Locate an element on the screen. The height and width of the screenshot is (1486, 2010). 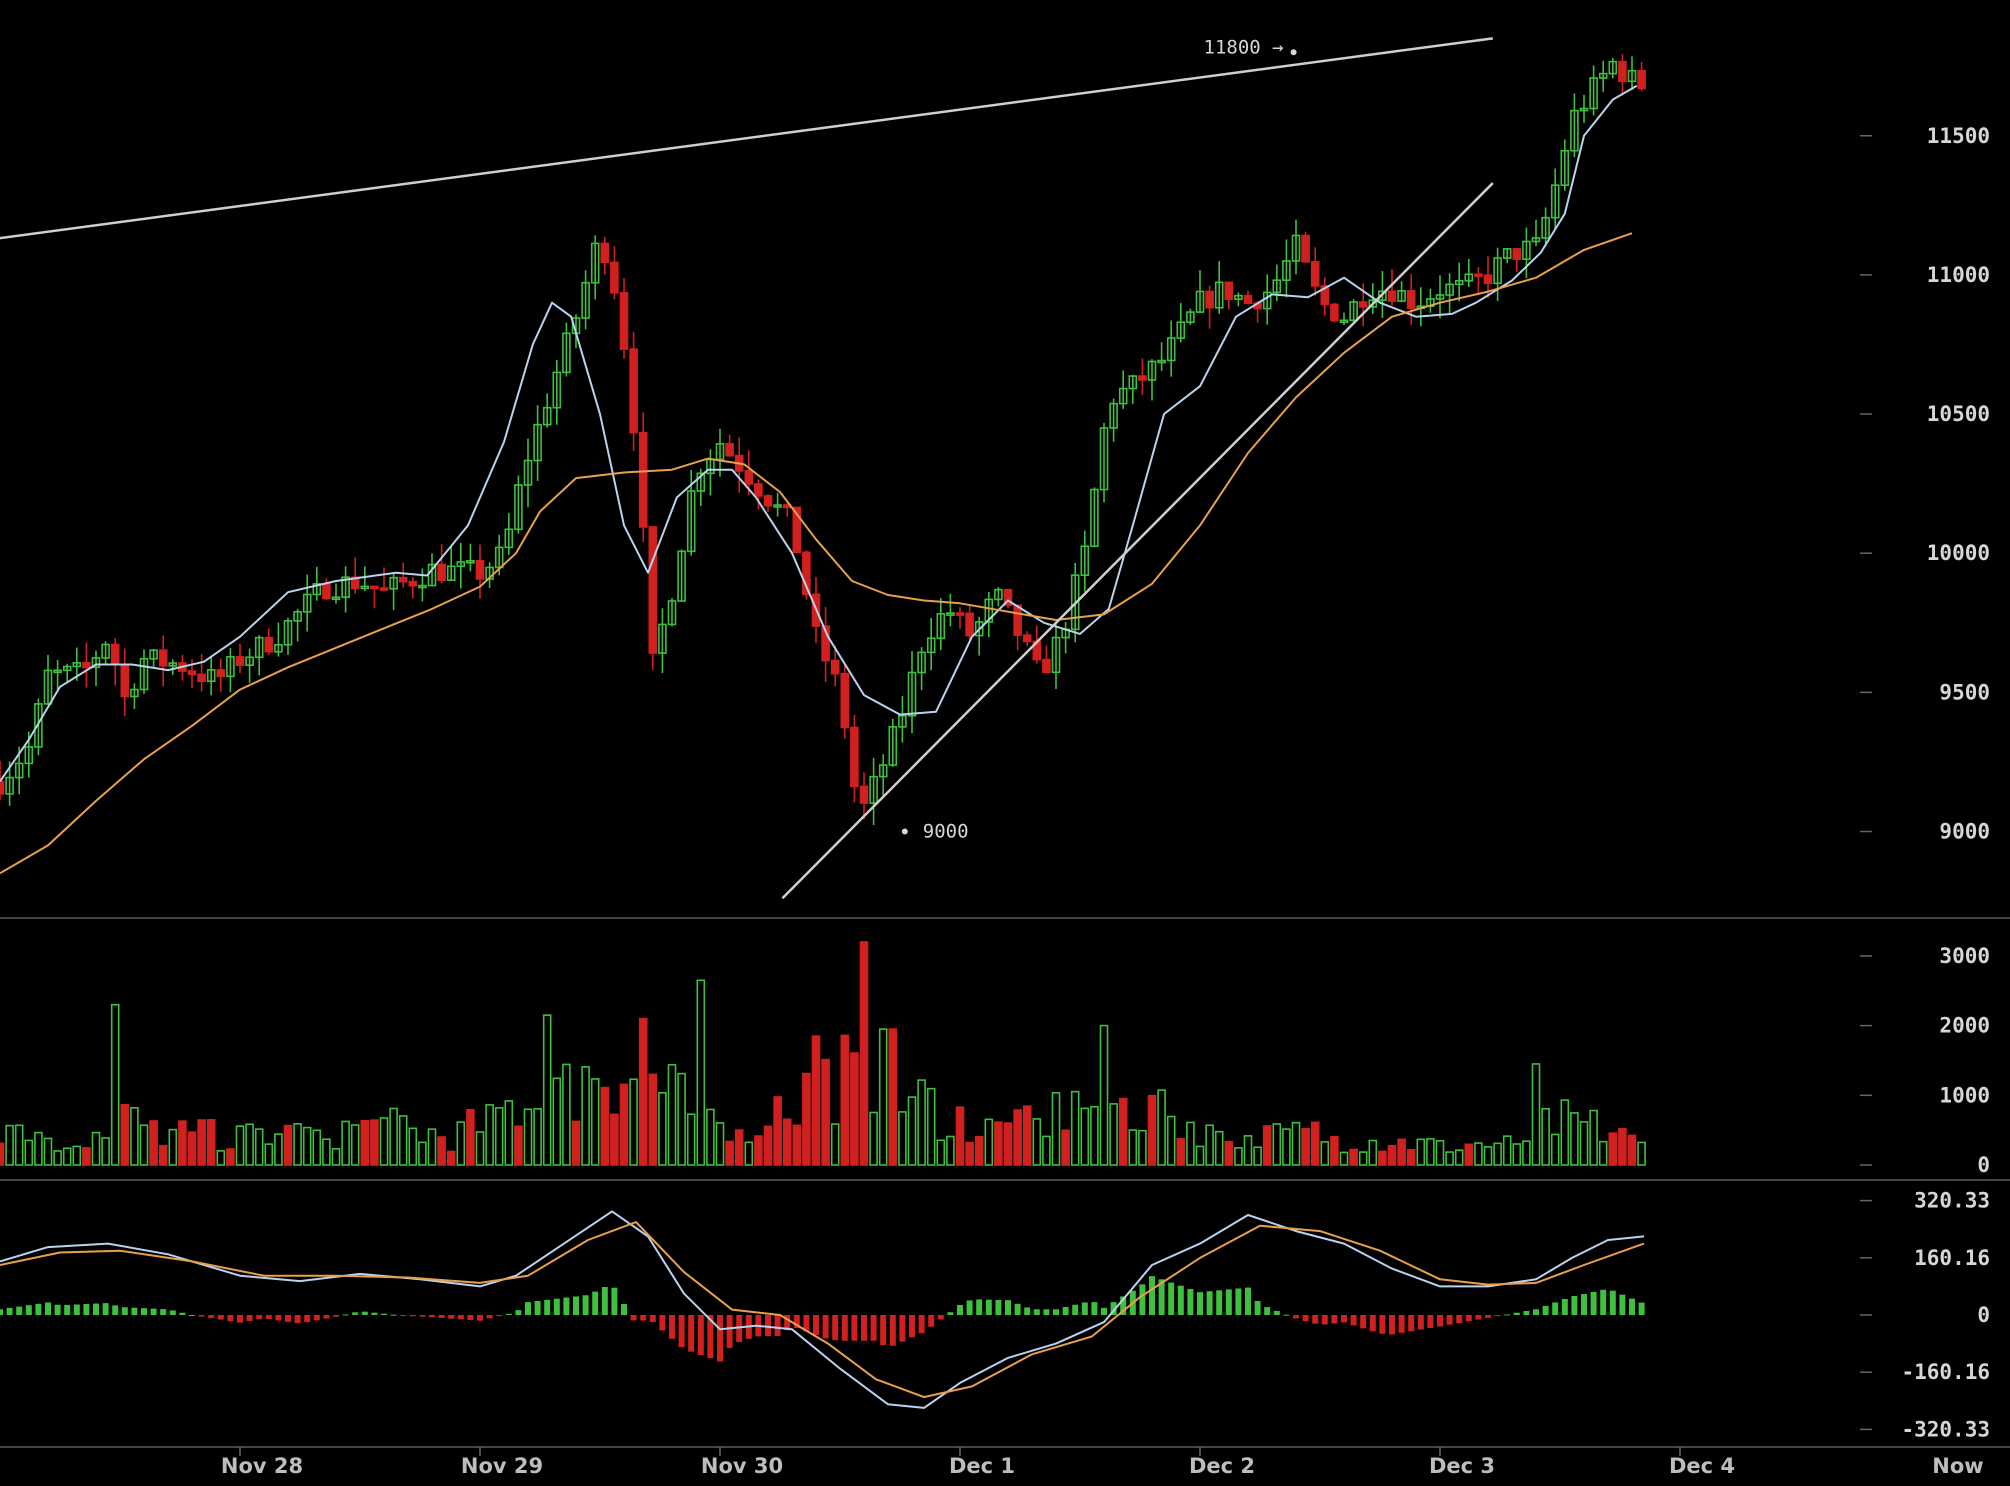
0-label: 11000 is located at coordinates (1958, 275).